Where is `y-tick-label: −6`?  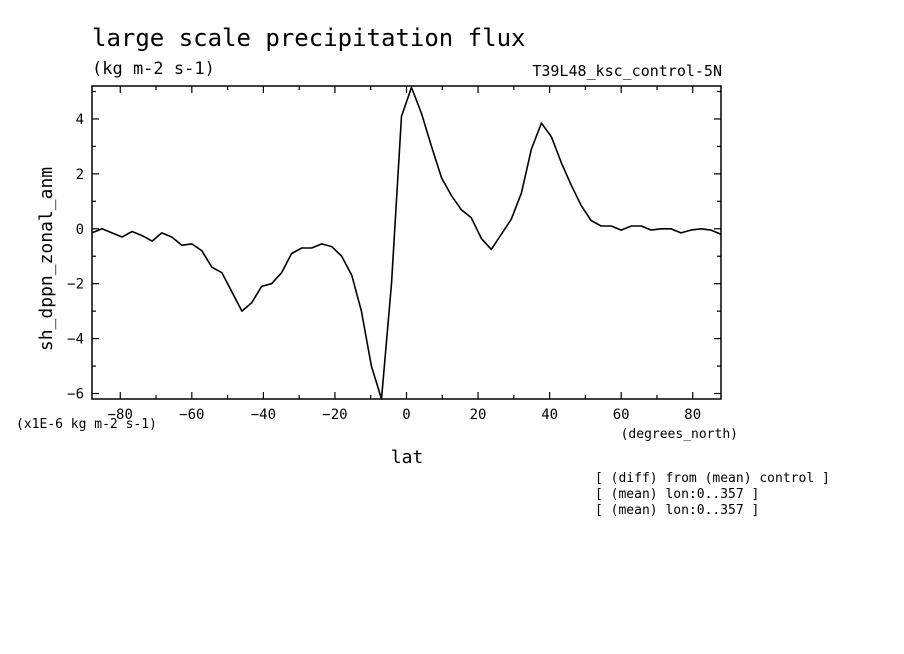 y-tick-label: −6 is located at coordinates (75, 395).